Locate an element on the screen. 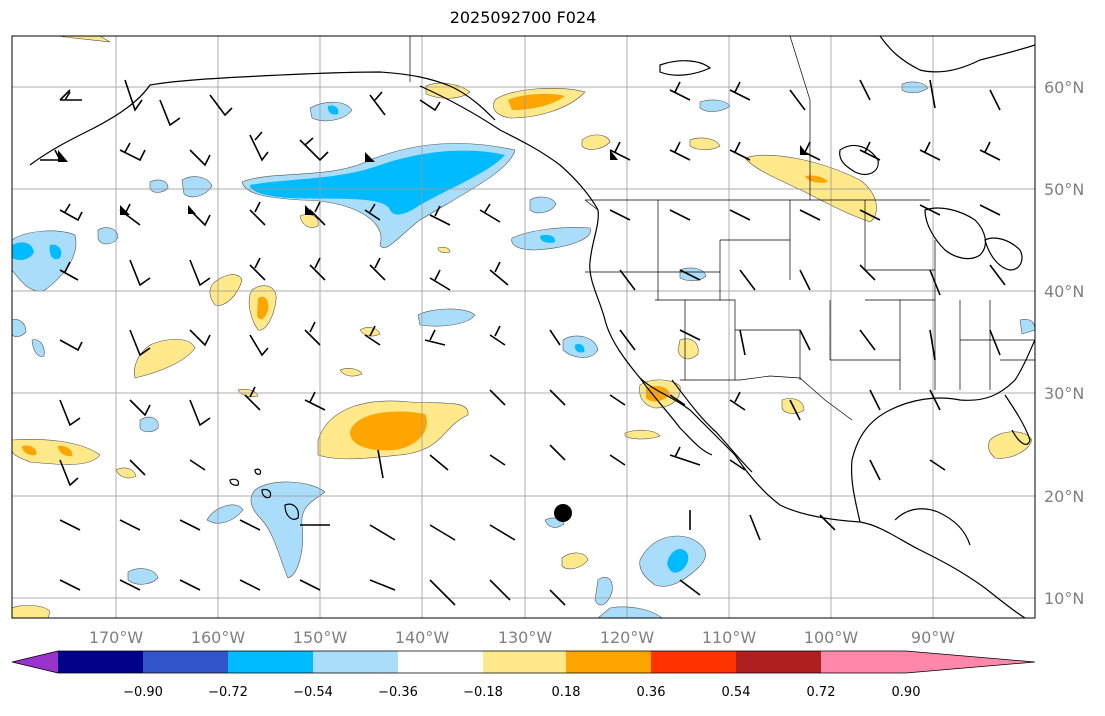  lat-label-60n: 60°N is located at coordinates (1064, 87).